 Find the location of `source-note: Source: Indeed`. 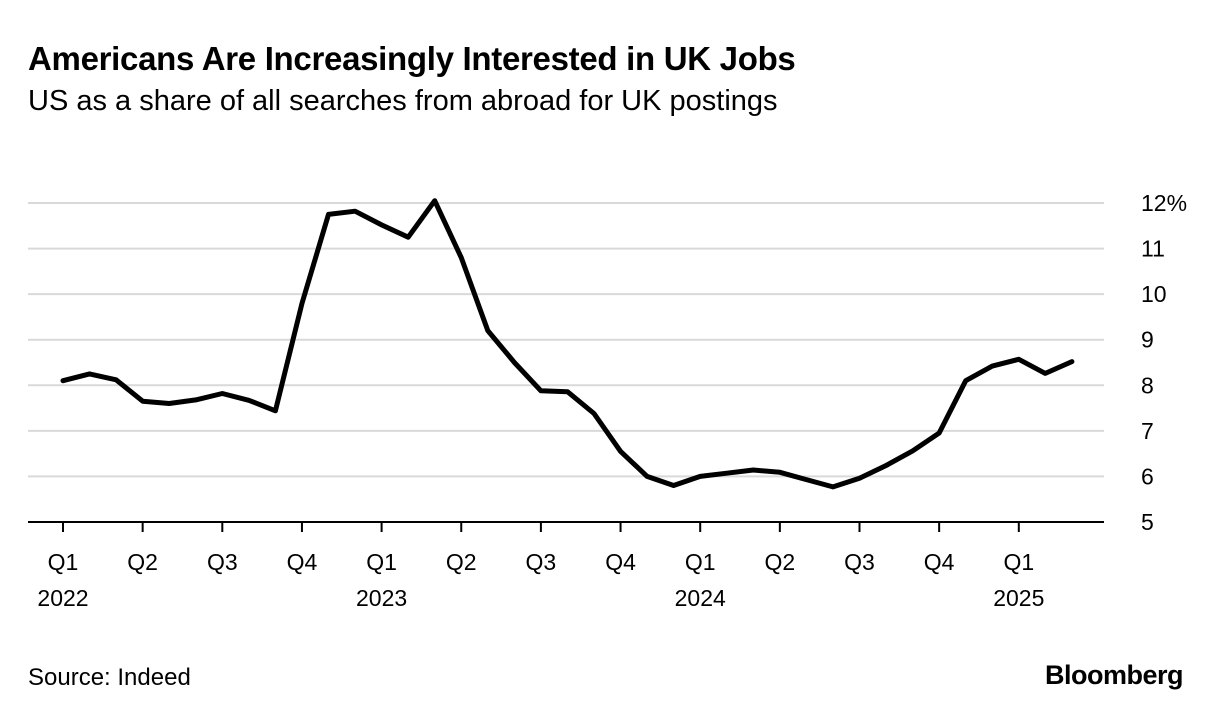

source-note: Source: Indeed is located at coordinates (109, 677).